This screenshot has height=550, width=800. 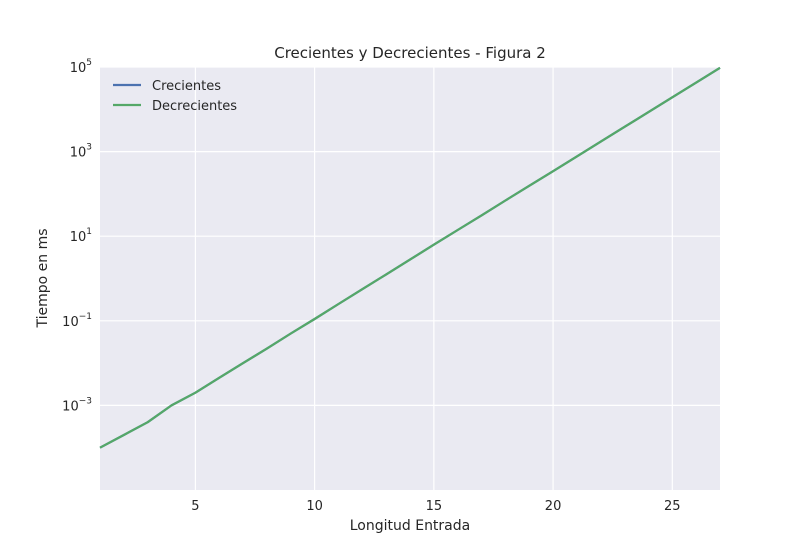 I want to click on y-tick-label: 10³, so click(x=81, y=152).